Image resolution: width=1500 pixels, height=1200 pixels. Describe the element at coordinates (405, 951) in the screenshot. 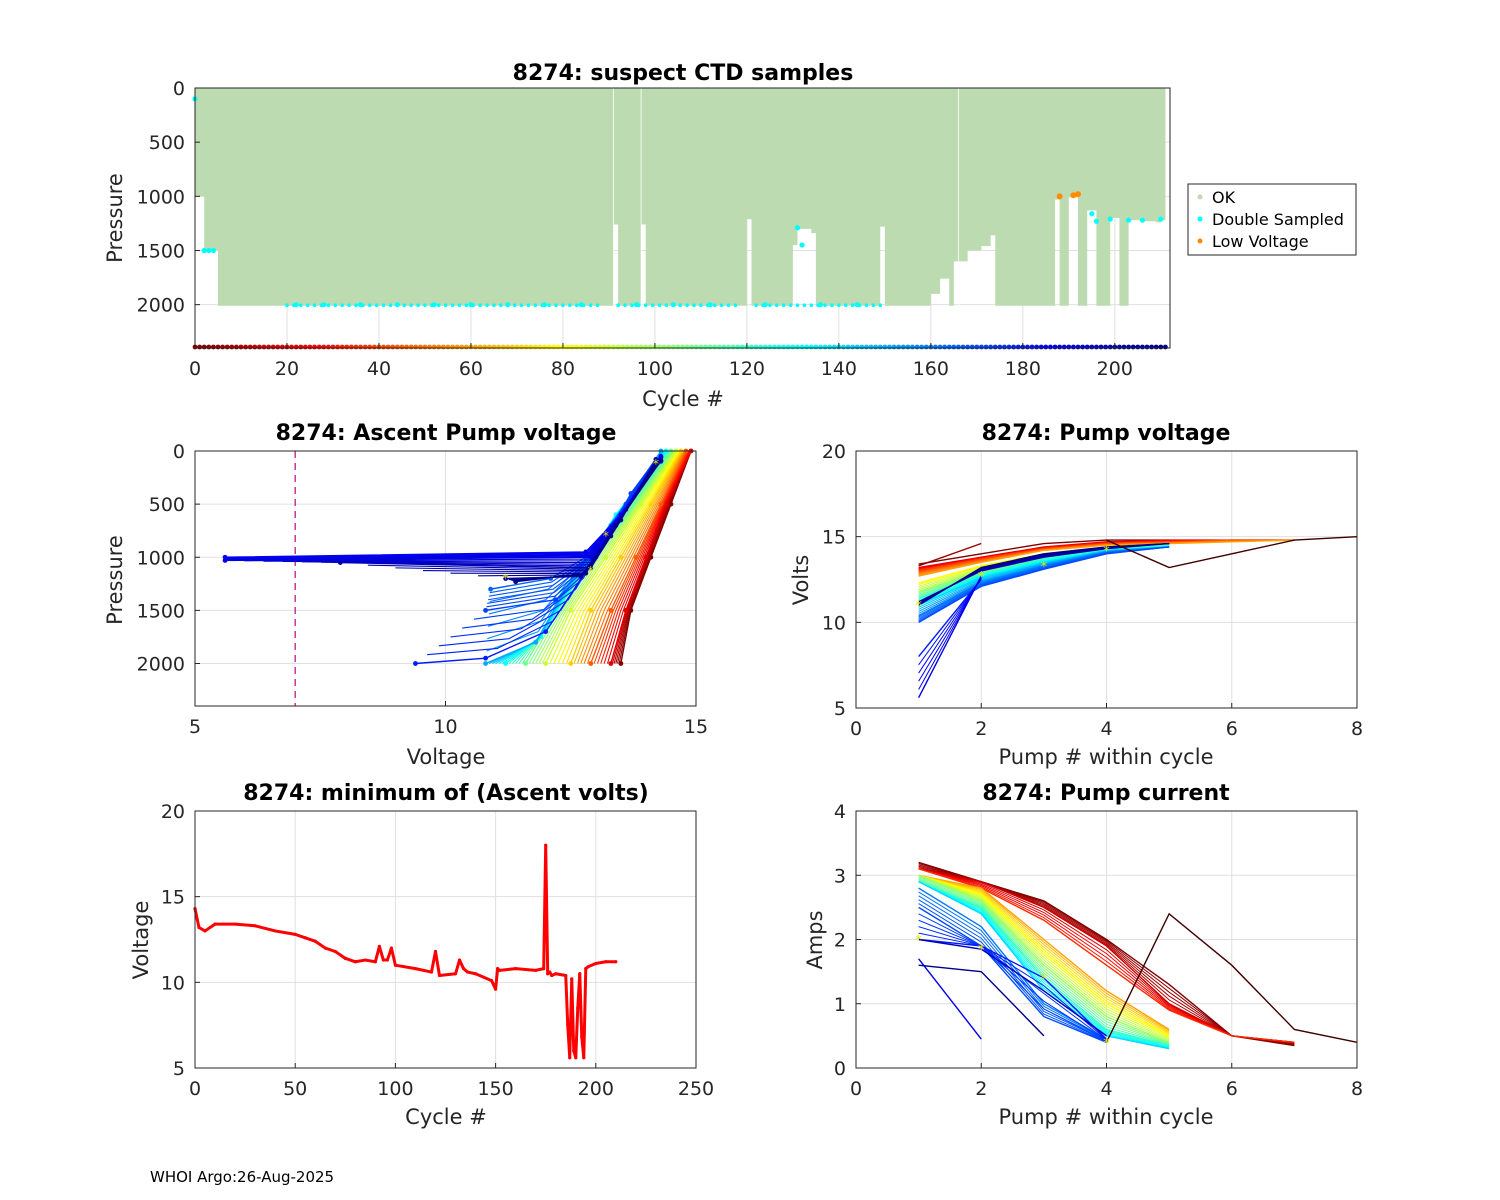

I see `minv-series` at that location.